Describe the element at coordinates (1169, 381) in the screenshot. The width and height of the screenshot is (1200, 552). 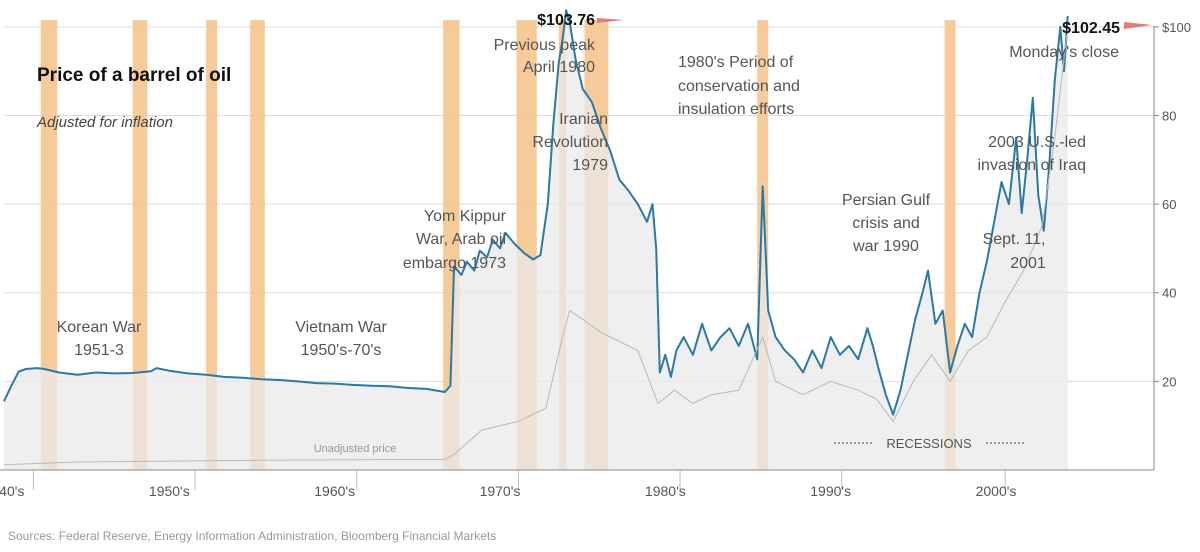
I see `y-tick-label-20: 20` at that location.